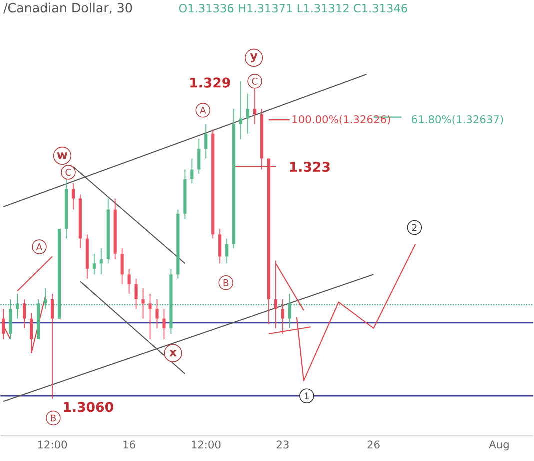 The width and height of the screenshot is (534, 461). What do you see at coordinates (458, 120) in the screenshot?
I see `annotation: 61.80%(1.32637)` at bounding box center [458, 120].